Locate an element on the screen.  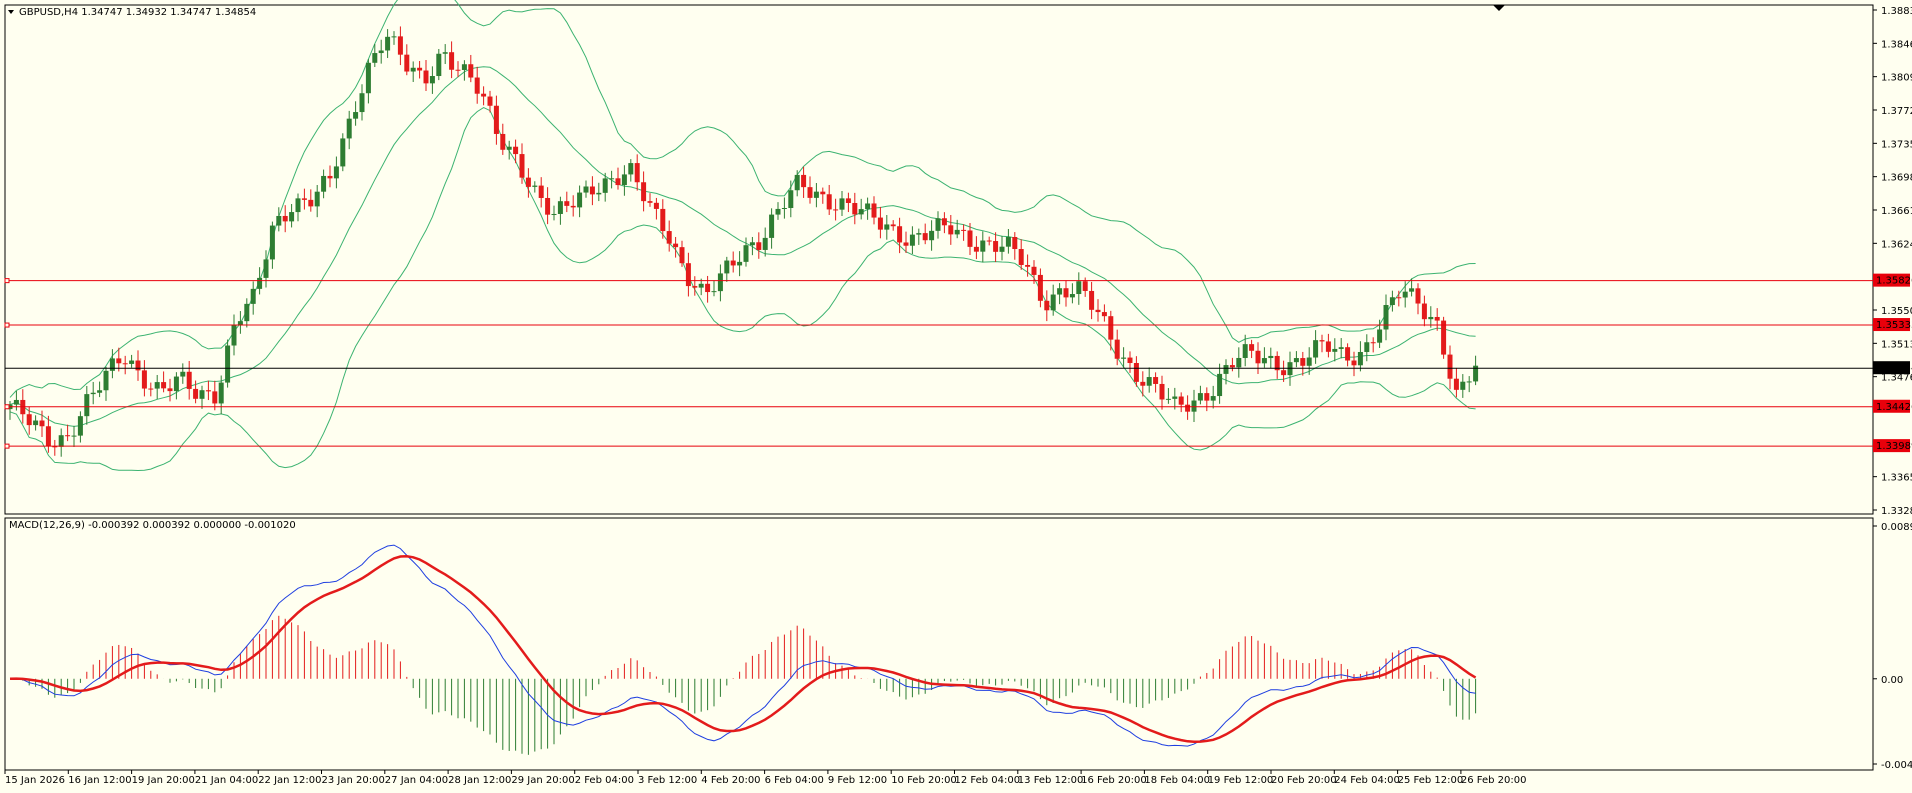
time-tick-label: 12 Feb 04:00 is located at coordinates (988, 780).